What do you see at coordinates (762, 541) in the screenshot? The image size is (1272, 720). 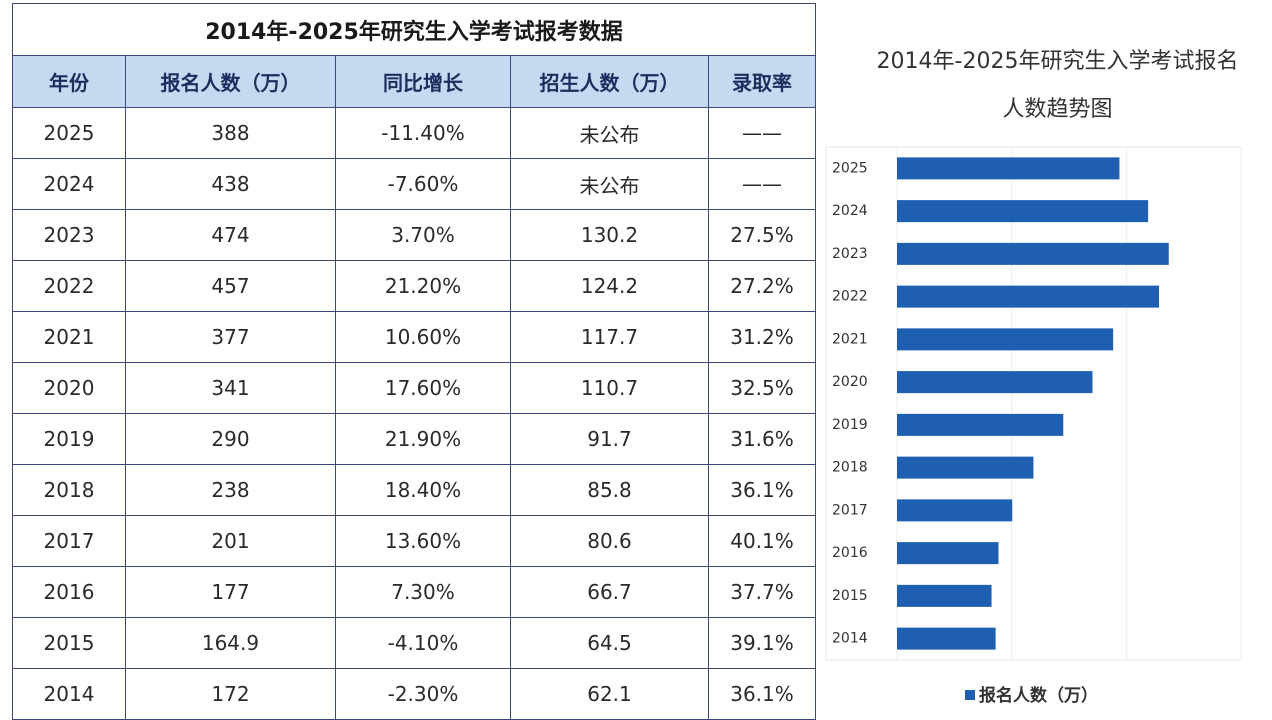 I see `table-cell: 40.1%` at bounding box center [762, 541].